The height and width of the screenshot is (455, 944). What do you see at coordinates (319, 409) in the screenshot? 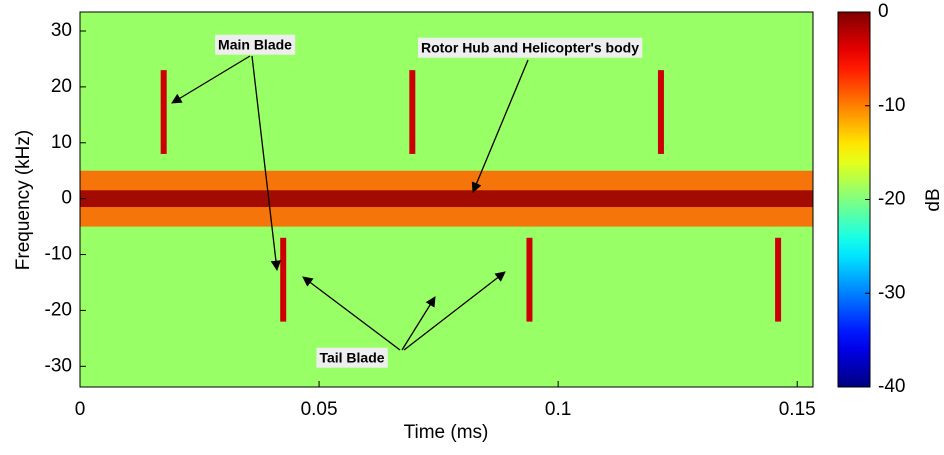
I see `x-tick-label: 0.05` at bounding box center [319, 409].